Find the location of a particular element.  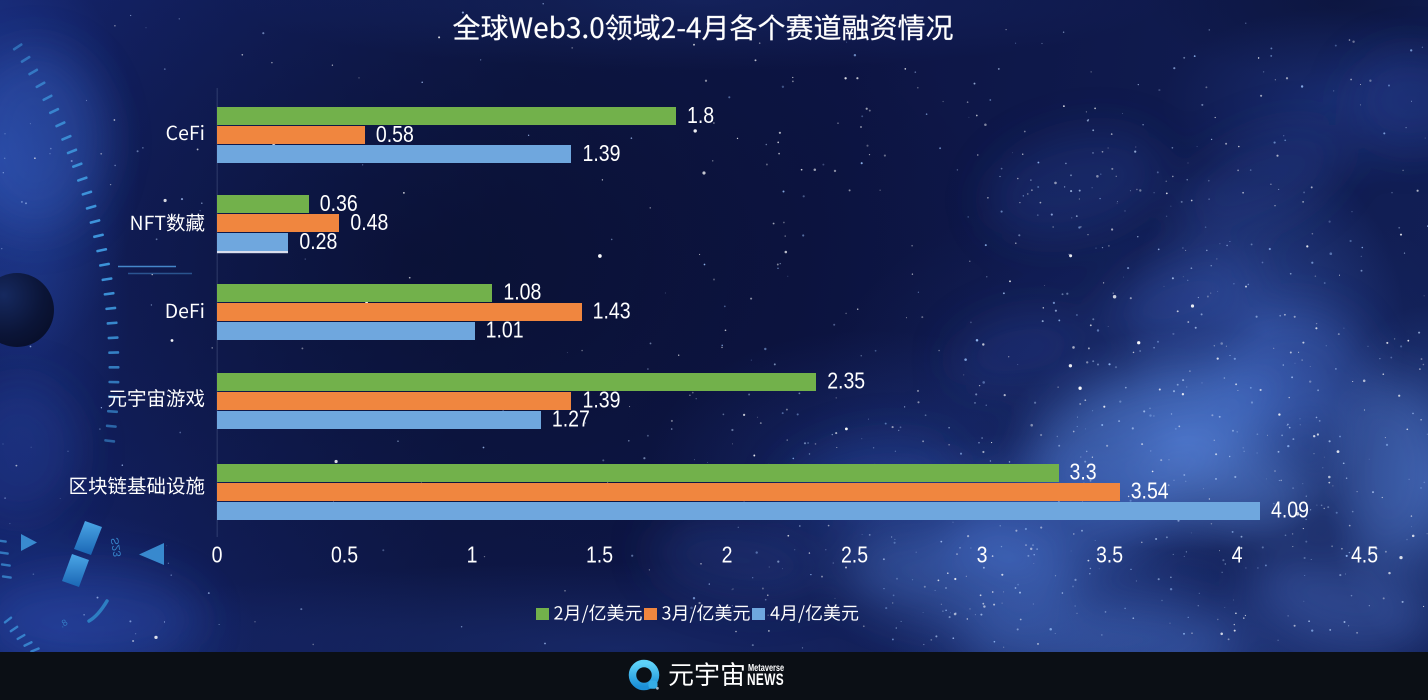

svg-text: .8 is located at coordinates (64, 623).